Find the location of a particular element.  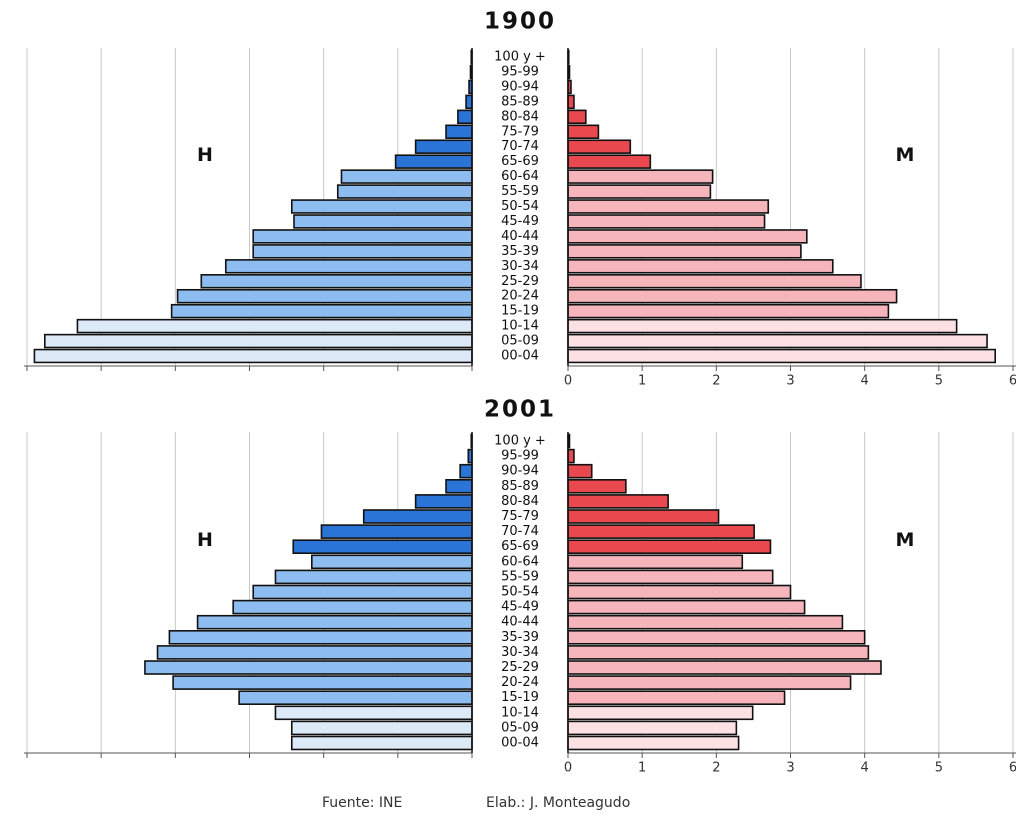

chart-title: 2001 is located at coordinates (520, 410).